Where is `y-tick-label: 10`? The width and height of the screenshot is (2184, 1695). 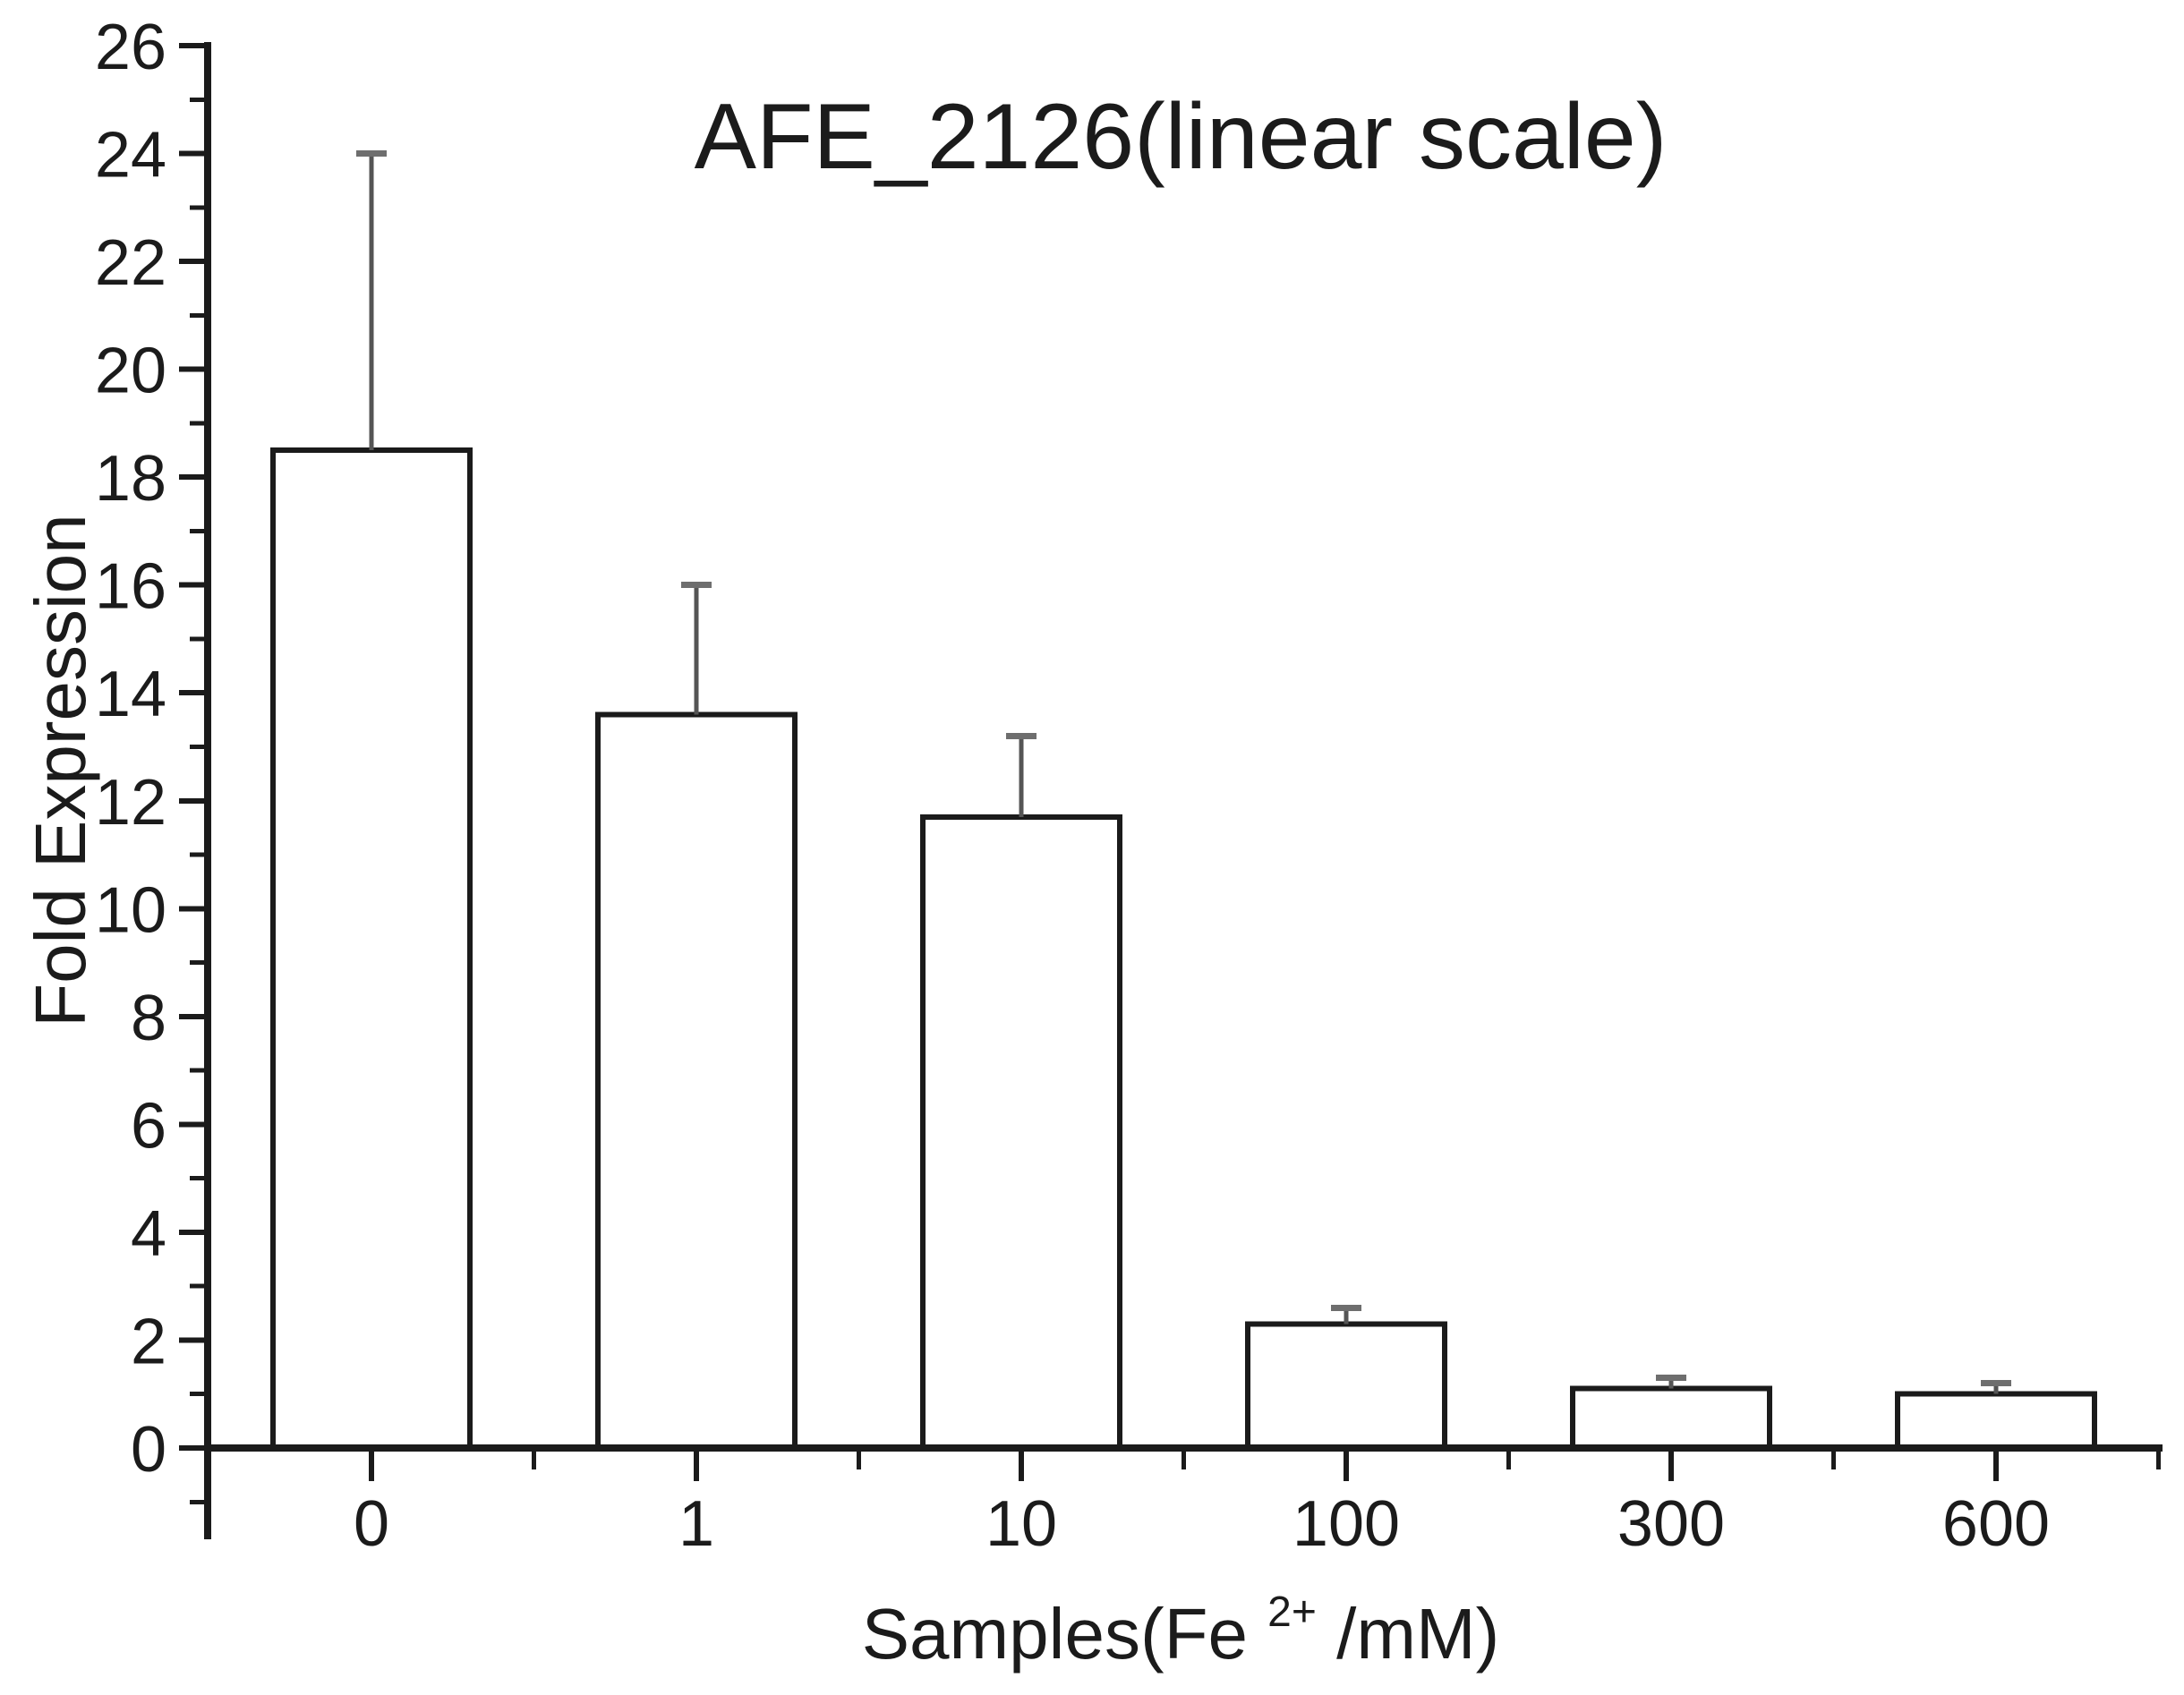
y-tick-label: 10 is located at coordinates (130, 910).